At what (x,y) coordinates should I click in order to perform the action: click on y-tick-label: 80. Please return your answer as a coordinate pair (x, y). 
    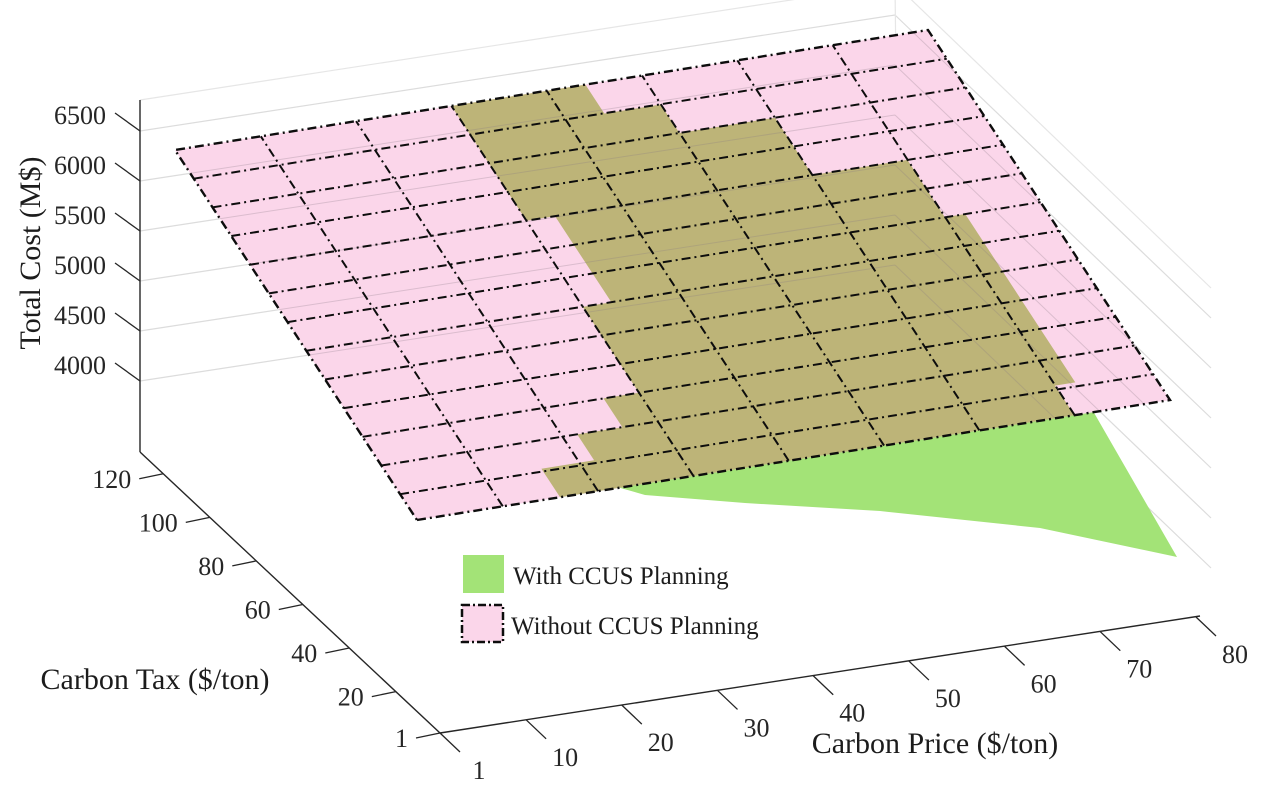
    Looking at the image, I should click on (211, 566).